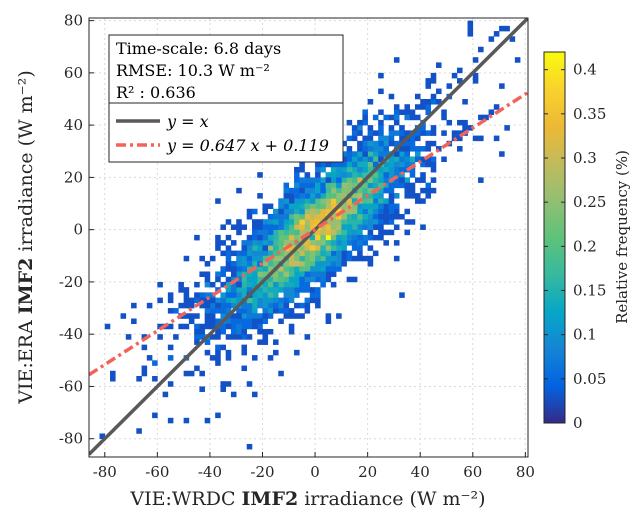 The image size is (632, 517). I want to click on stat-time-scale: Time-scale: 6.8 days, so click(198, 48).